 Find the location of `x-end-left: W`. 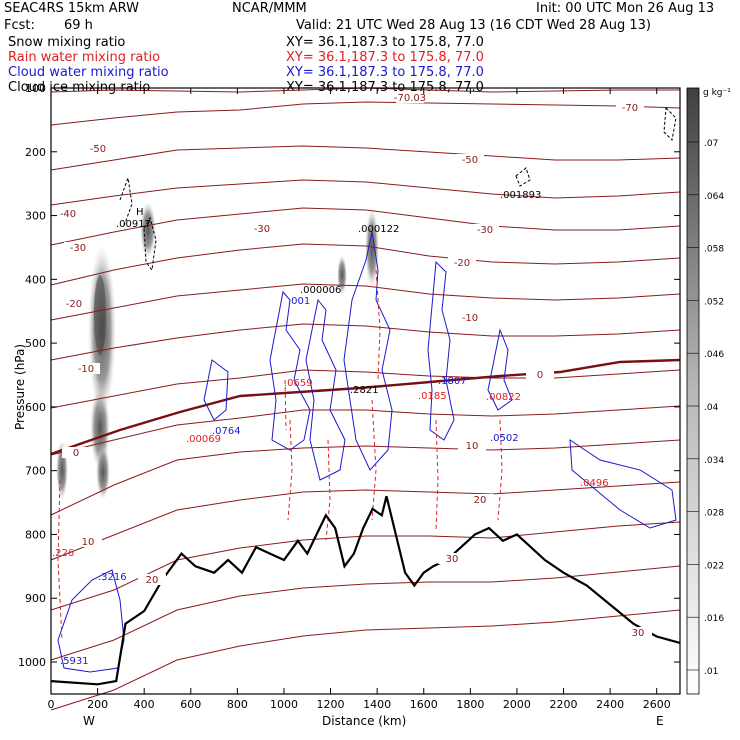

x-end-left: W is located at coordinates (89, 721).